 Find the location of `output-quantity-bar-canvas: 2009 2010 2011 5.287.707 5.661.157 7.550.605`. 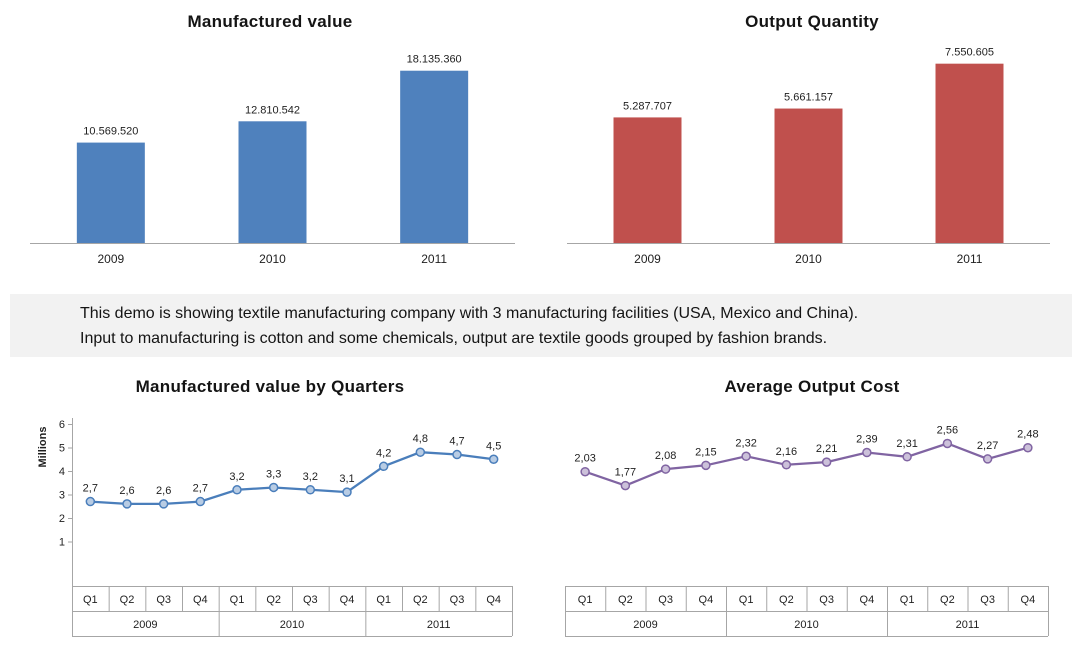

output-quantity-bar-canvas: 2009 2010 2011 5.287.707 5.661.157 7.550.605 is located at coordinates (808, 156).